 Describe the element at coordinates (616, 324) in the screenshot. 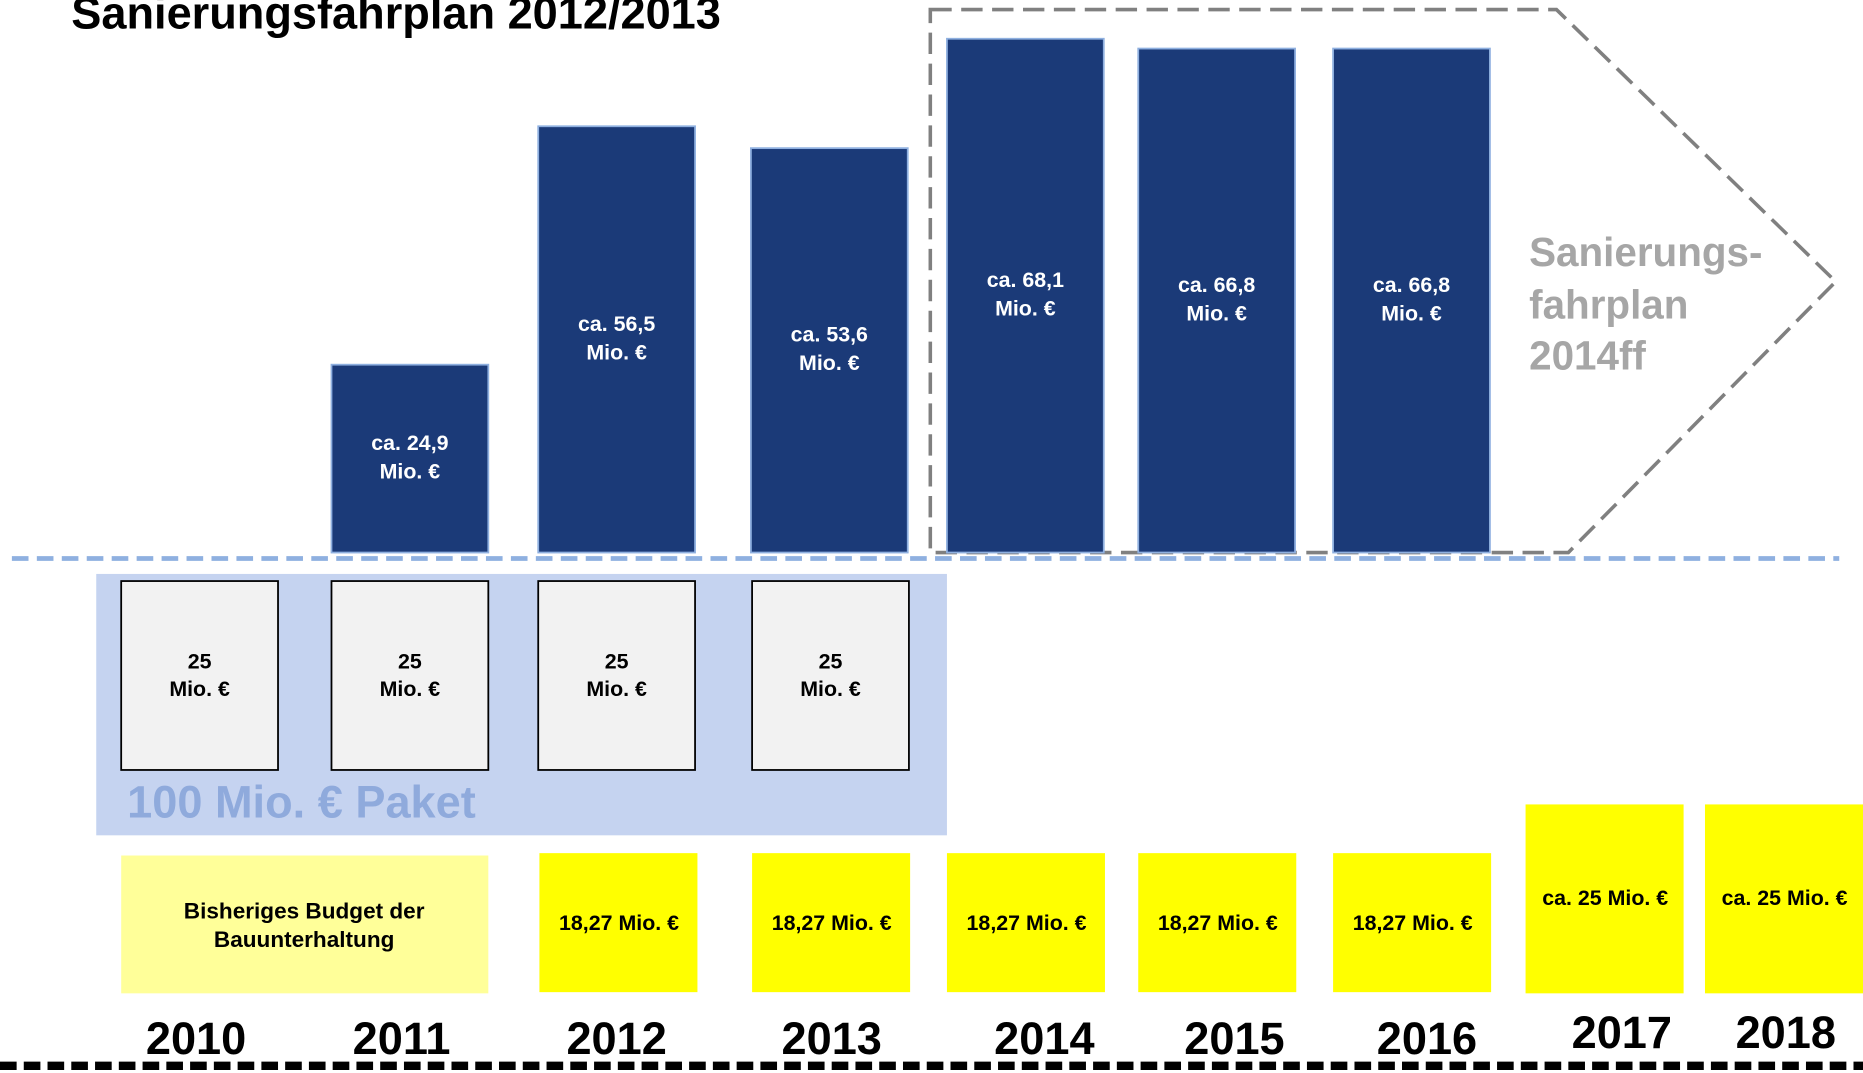

I see `bar-label: ca. 56,5` at that location.